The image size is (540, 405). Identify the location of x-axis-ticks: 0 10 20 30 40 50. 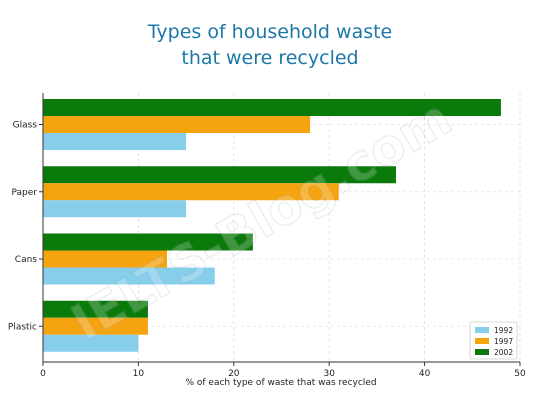
(283, 370).